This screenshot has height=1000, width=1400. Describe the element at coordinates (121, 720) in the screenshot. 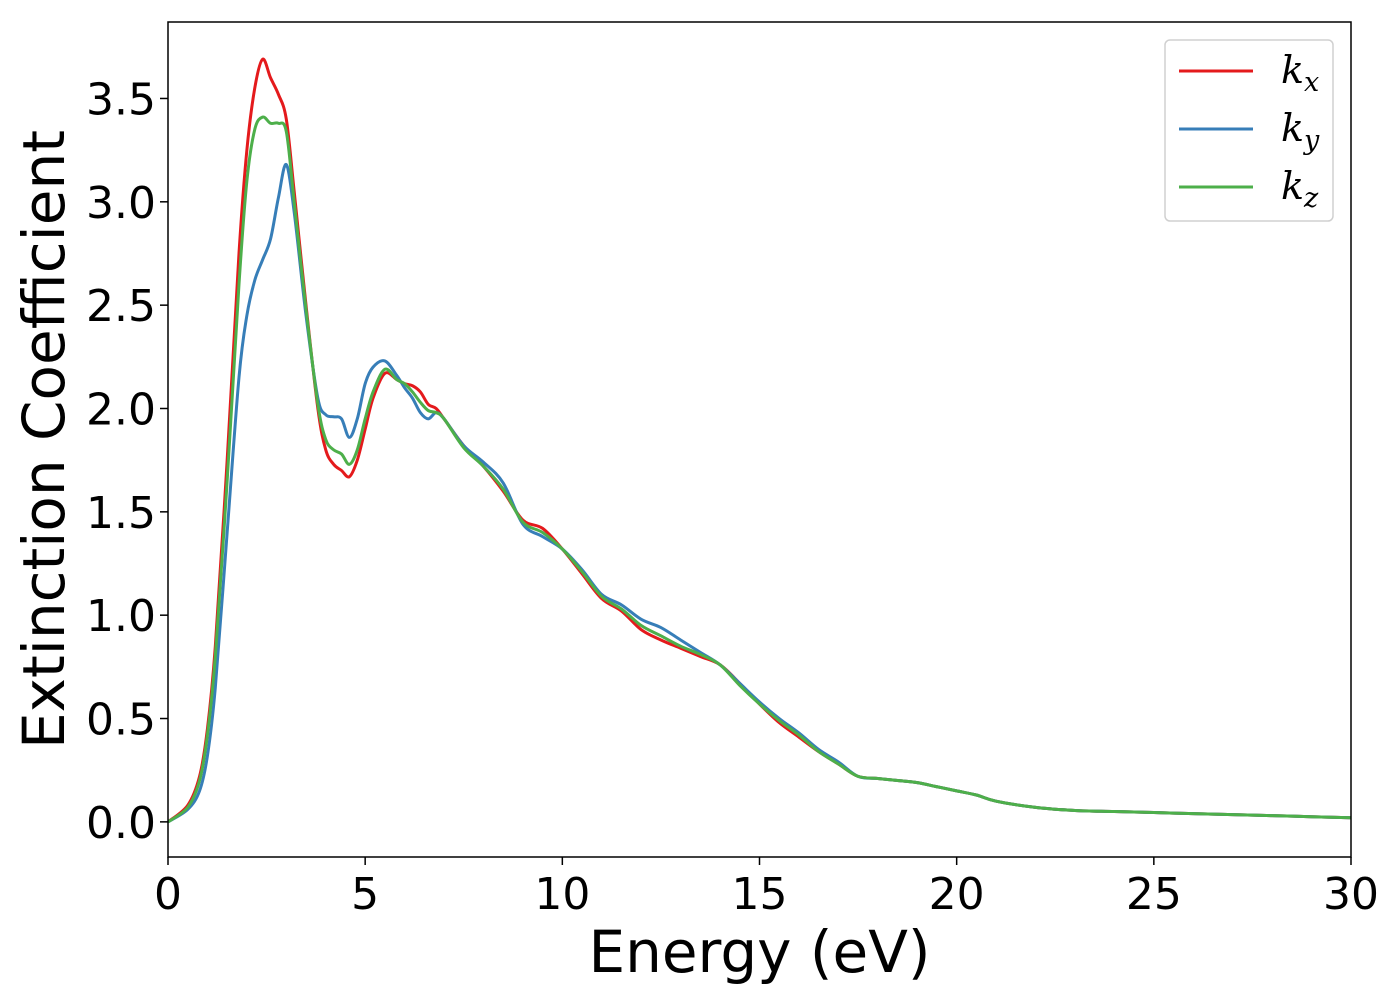

I see `y-tick-label: 0.5` at that location.